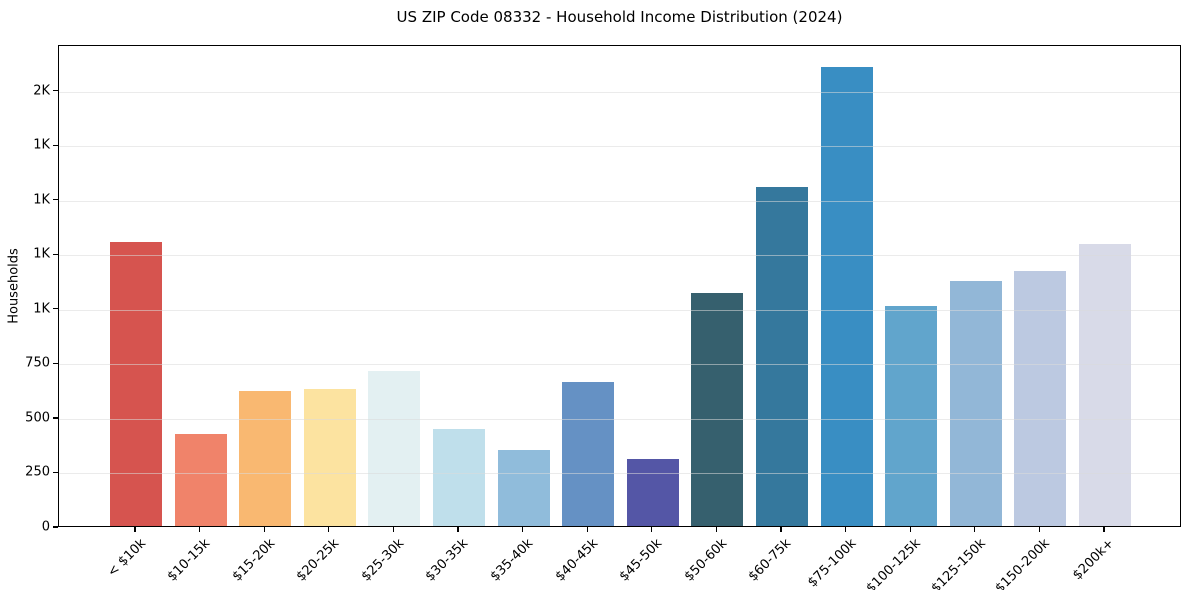 This screenshot has width=1189, height=590. I want to click on y-tick-label: 2K, so click(41, 91).